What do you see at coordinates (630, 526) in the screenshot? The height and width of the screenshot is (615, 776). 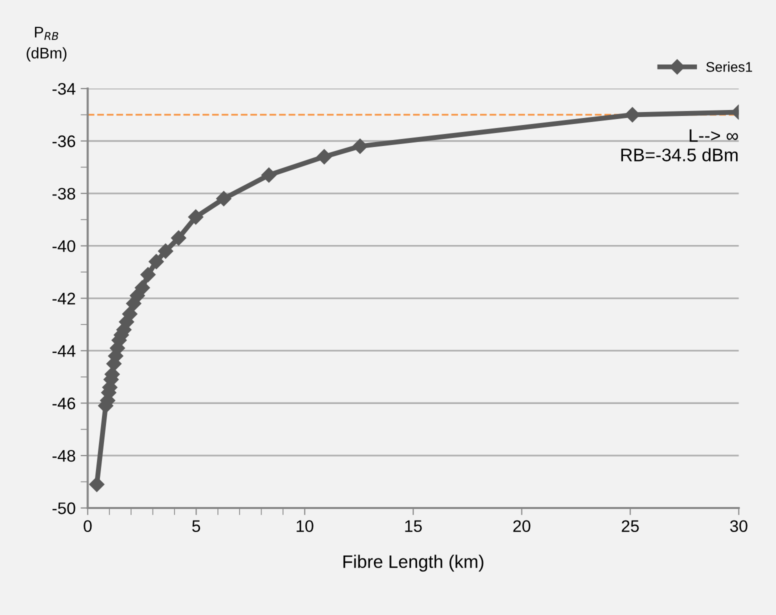 I see `x-tick-label: 25` at bounding box center [630, 526].